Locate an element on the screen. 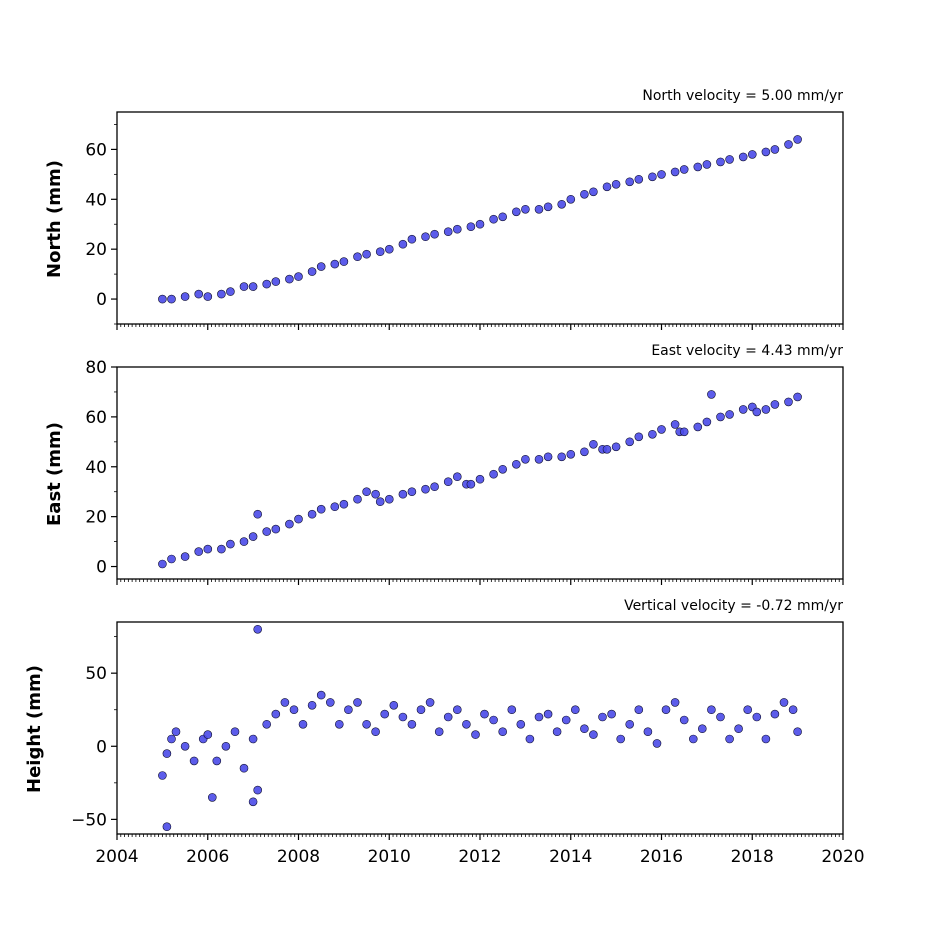 The width and height of the screenshot is (937, 937). panel-title: Vertical velocity = -0.72 mm/yr is located at coordinates (733, 606).